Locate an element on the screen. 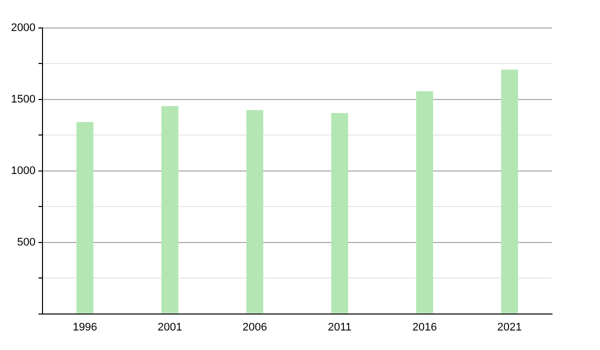 This screenshot has width=600, height=350. x-tick-label: 2016 is located at coordinates (424, 327).